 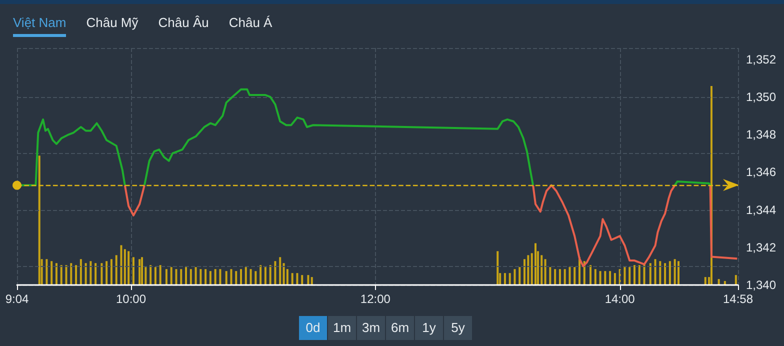 I want to click on text: 1m, so click(x=342, y=328).